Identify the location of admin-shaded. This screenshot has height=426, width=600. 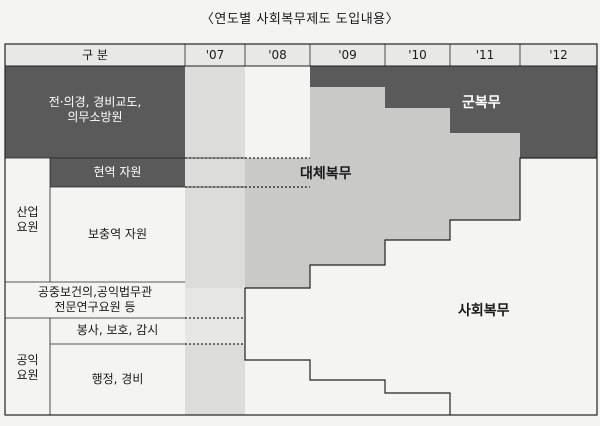
(215, 379).